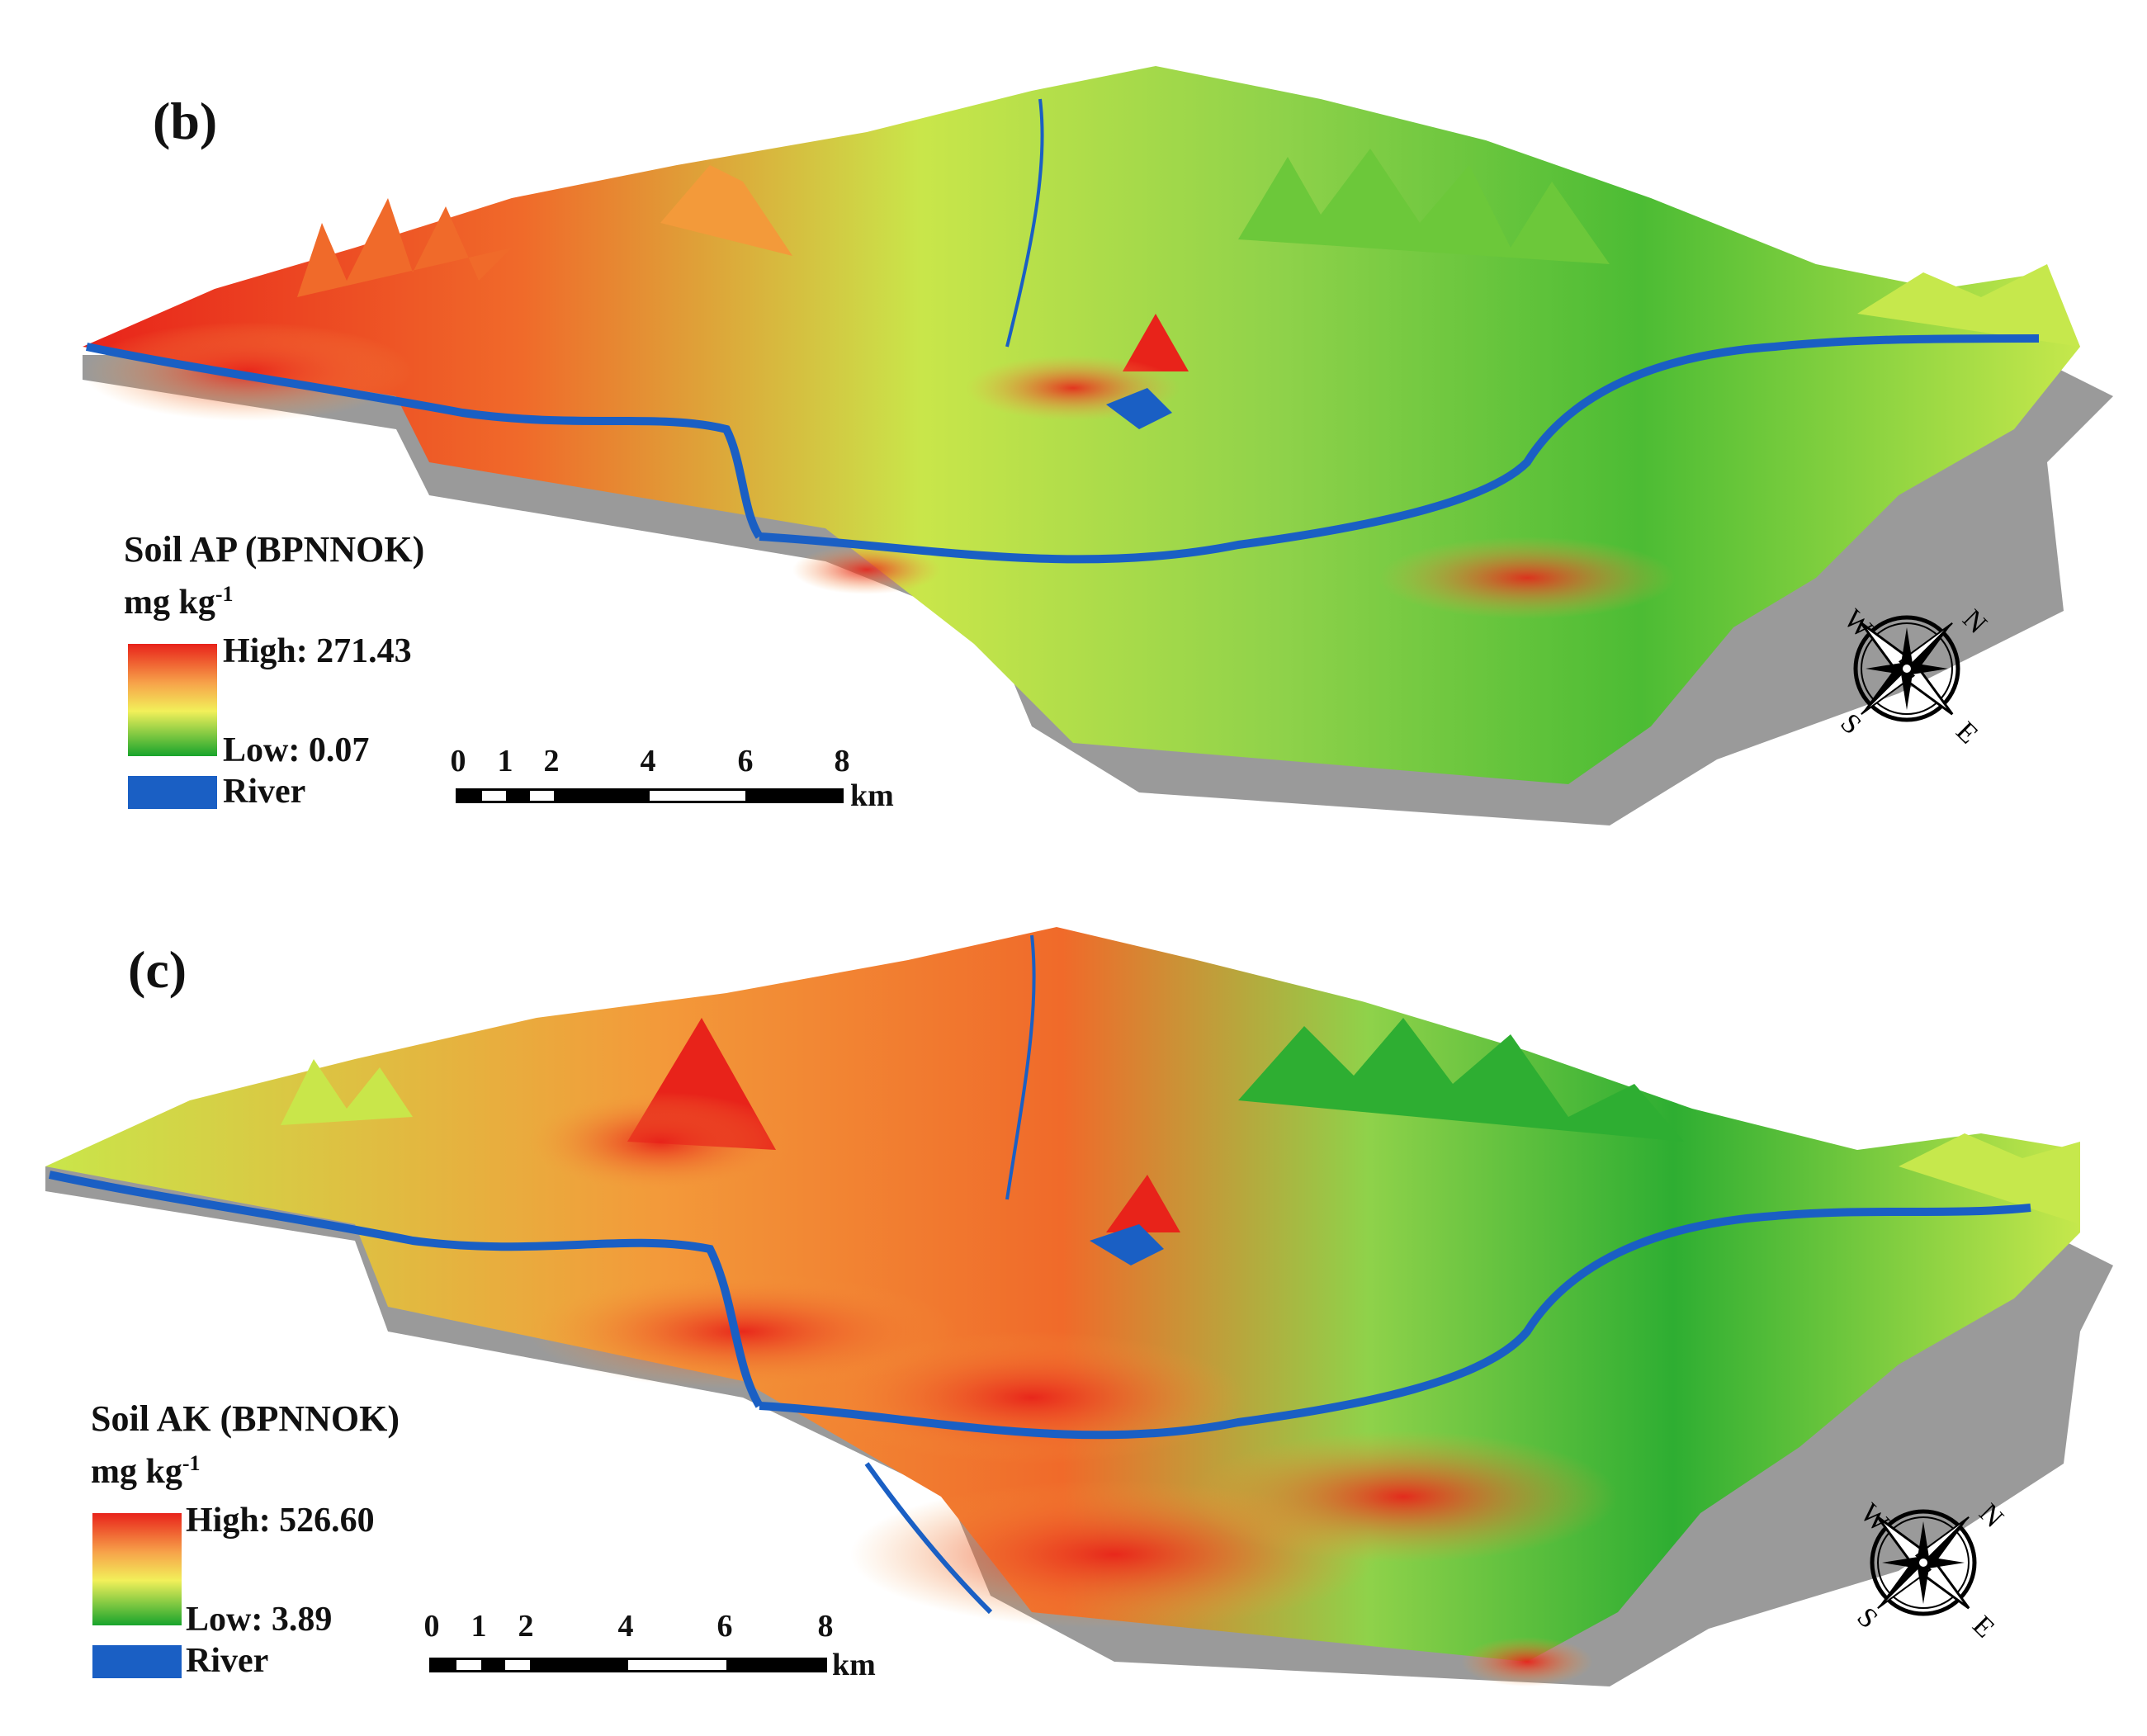 This screenshot has height=1736, width=2147. What do you see at coordinates (186, 121) in the screenshot?
I see `panel-label: (b)` at bounding box center [186, 121].